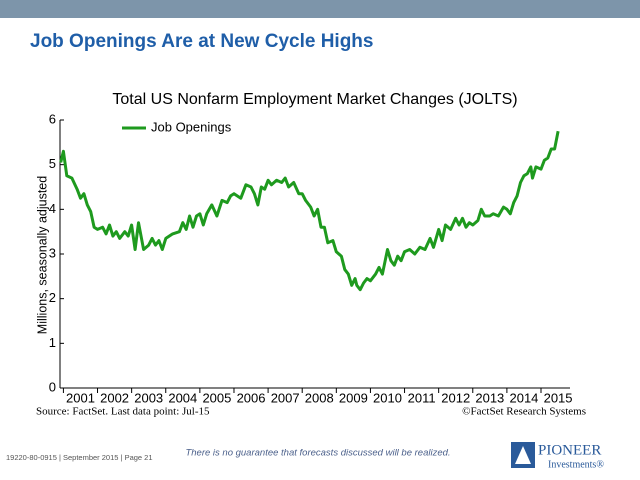  What do you see at coordinates (52, 252) in the screenshot?
I see `y-tick-label: 3` at bounding box center [52, 252].